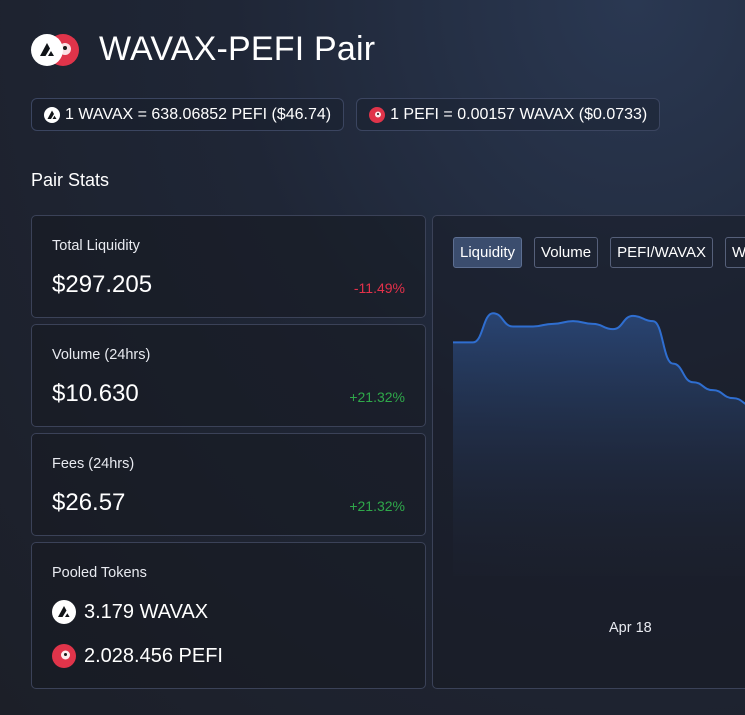  I want to click on stat-card-fees: Fees (24hrs) $26.57 +21.32%, so click(228, 484).